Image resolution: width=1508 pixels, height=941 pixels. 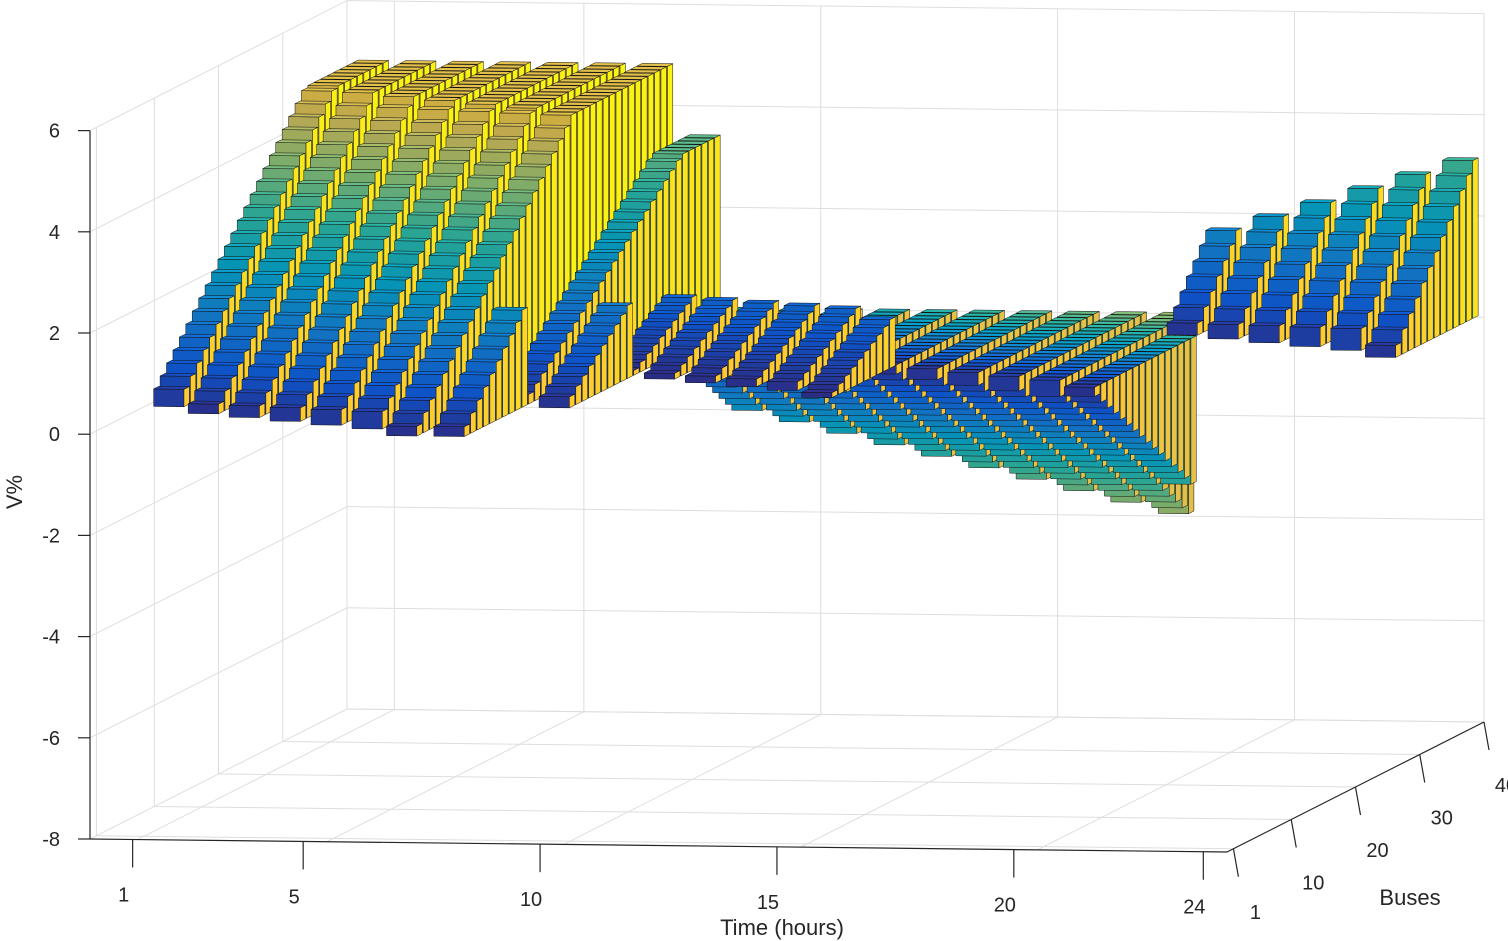 What do you see at coordinates (965, 377) in the screenshot?
I see `bar-h16-b22` at bounding box center [965, 377].